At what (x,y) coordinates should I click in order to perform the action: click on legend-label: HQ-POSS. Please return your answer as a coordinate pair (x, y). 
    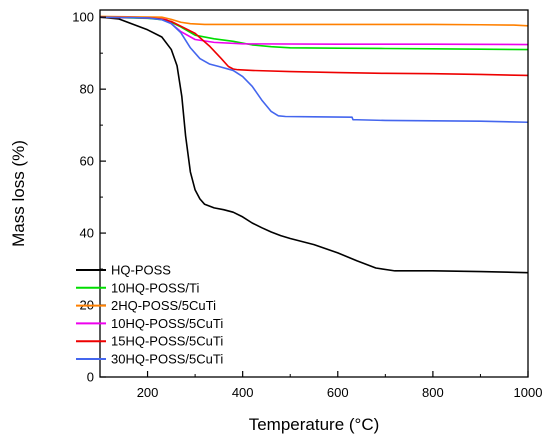
    Looking at the image, I should click on (141, 270).